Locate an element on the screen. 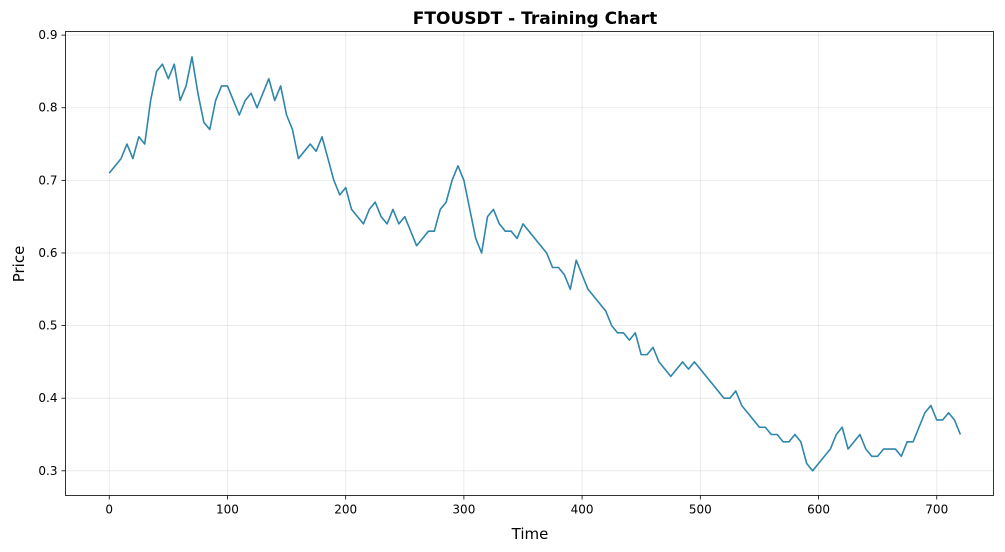 The image size is (1005, 552). y-tick: 0.6 is located at coordinates (52, 253).